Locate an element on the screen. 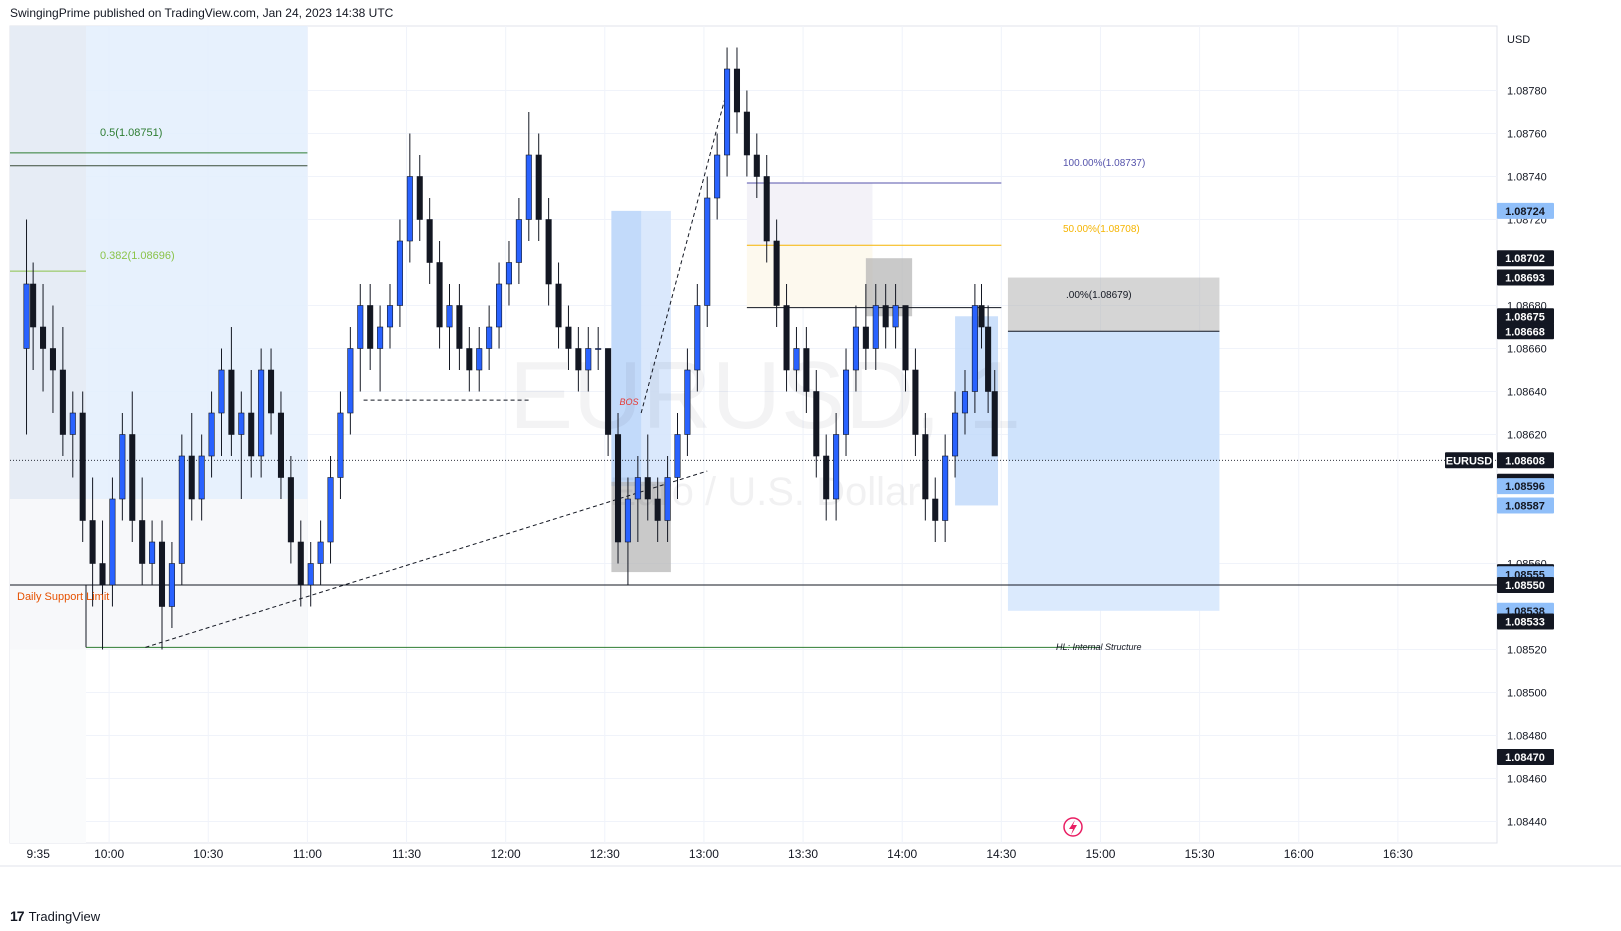 This screenshot has width=1621, height=931. symbol-tag is located at coordinates (1469, 460).